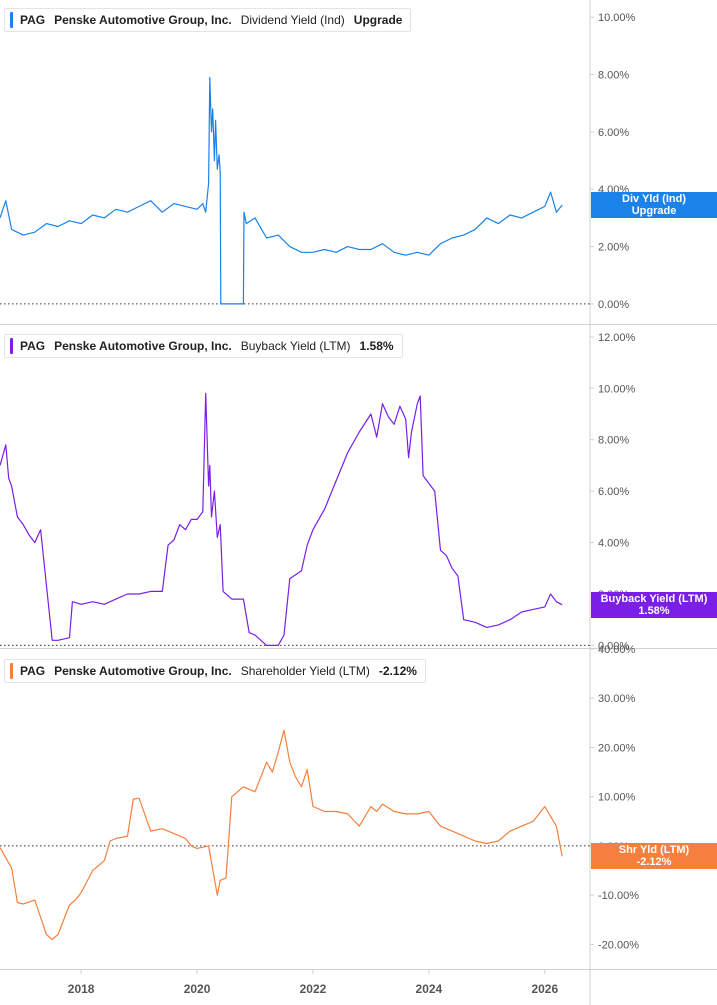  What do you see at coordinates (11, 20) in the screenshot?
I see `dividend-swatch-icon` at bounding box center [11, 20].